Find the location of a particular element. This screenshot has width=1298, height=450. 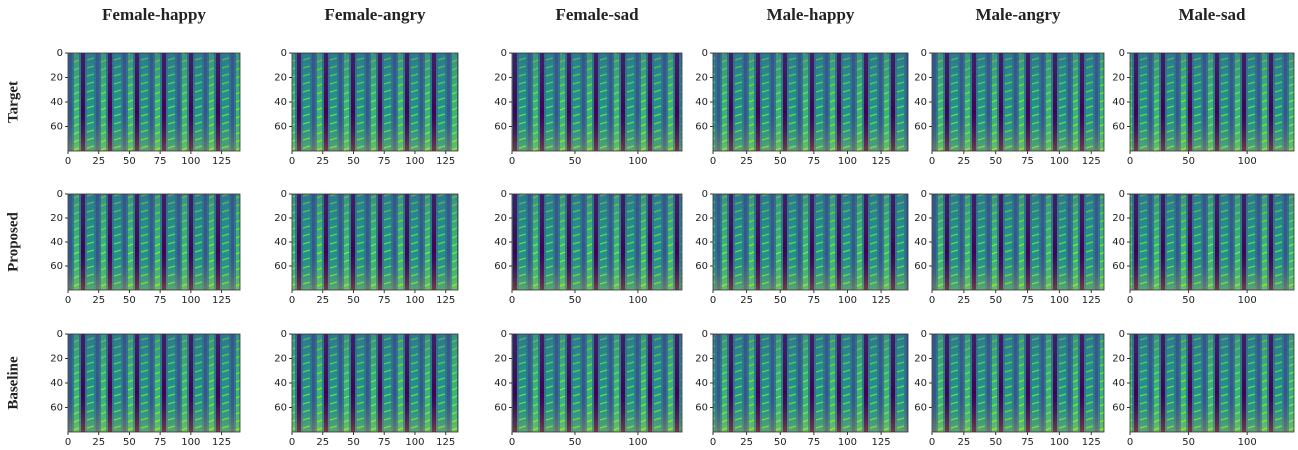

column-title: Male-happy is located at coordinates (811, 14).